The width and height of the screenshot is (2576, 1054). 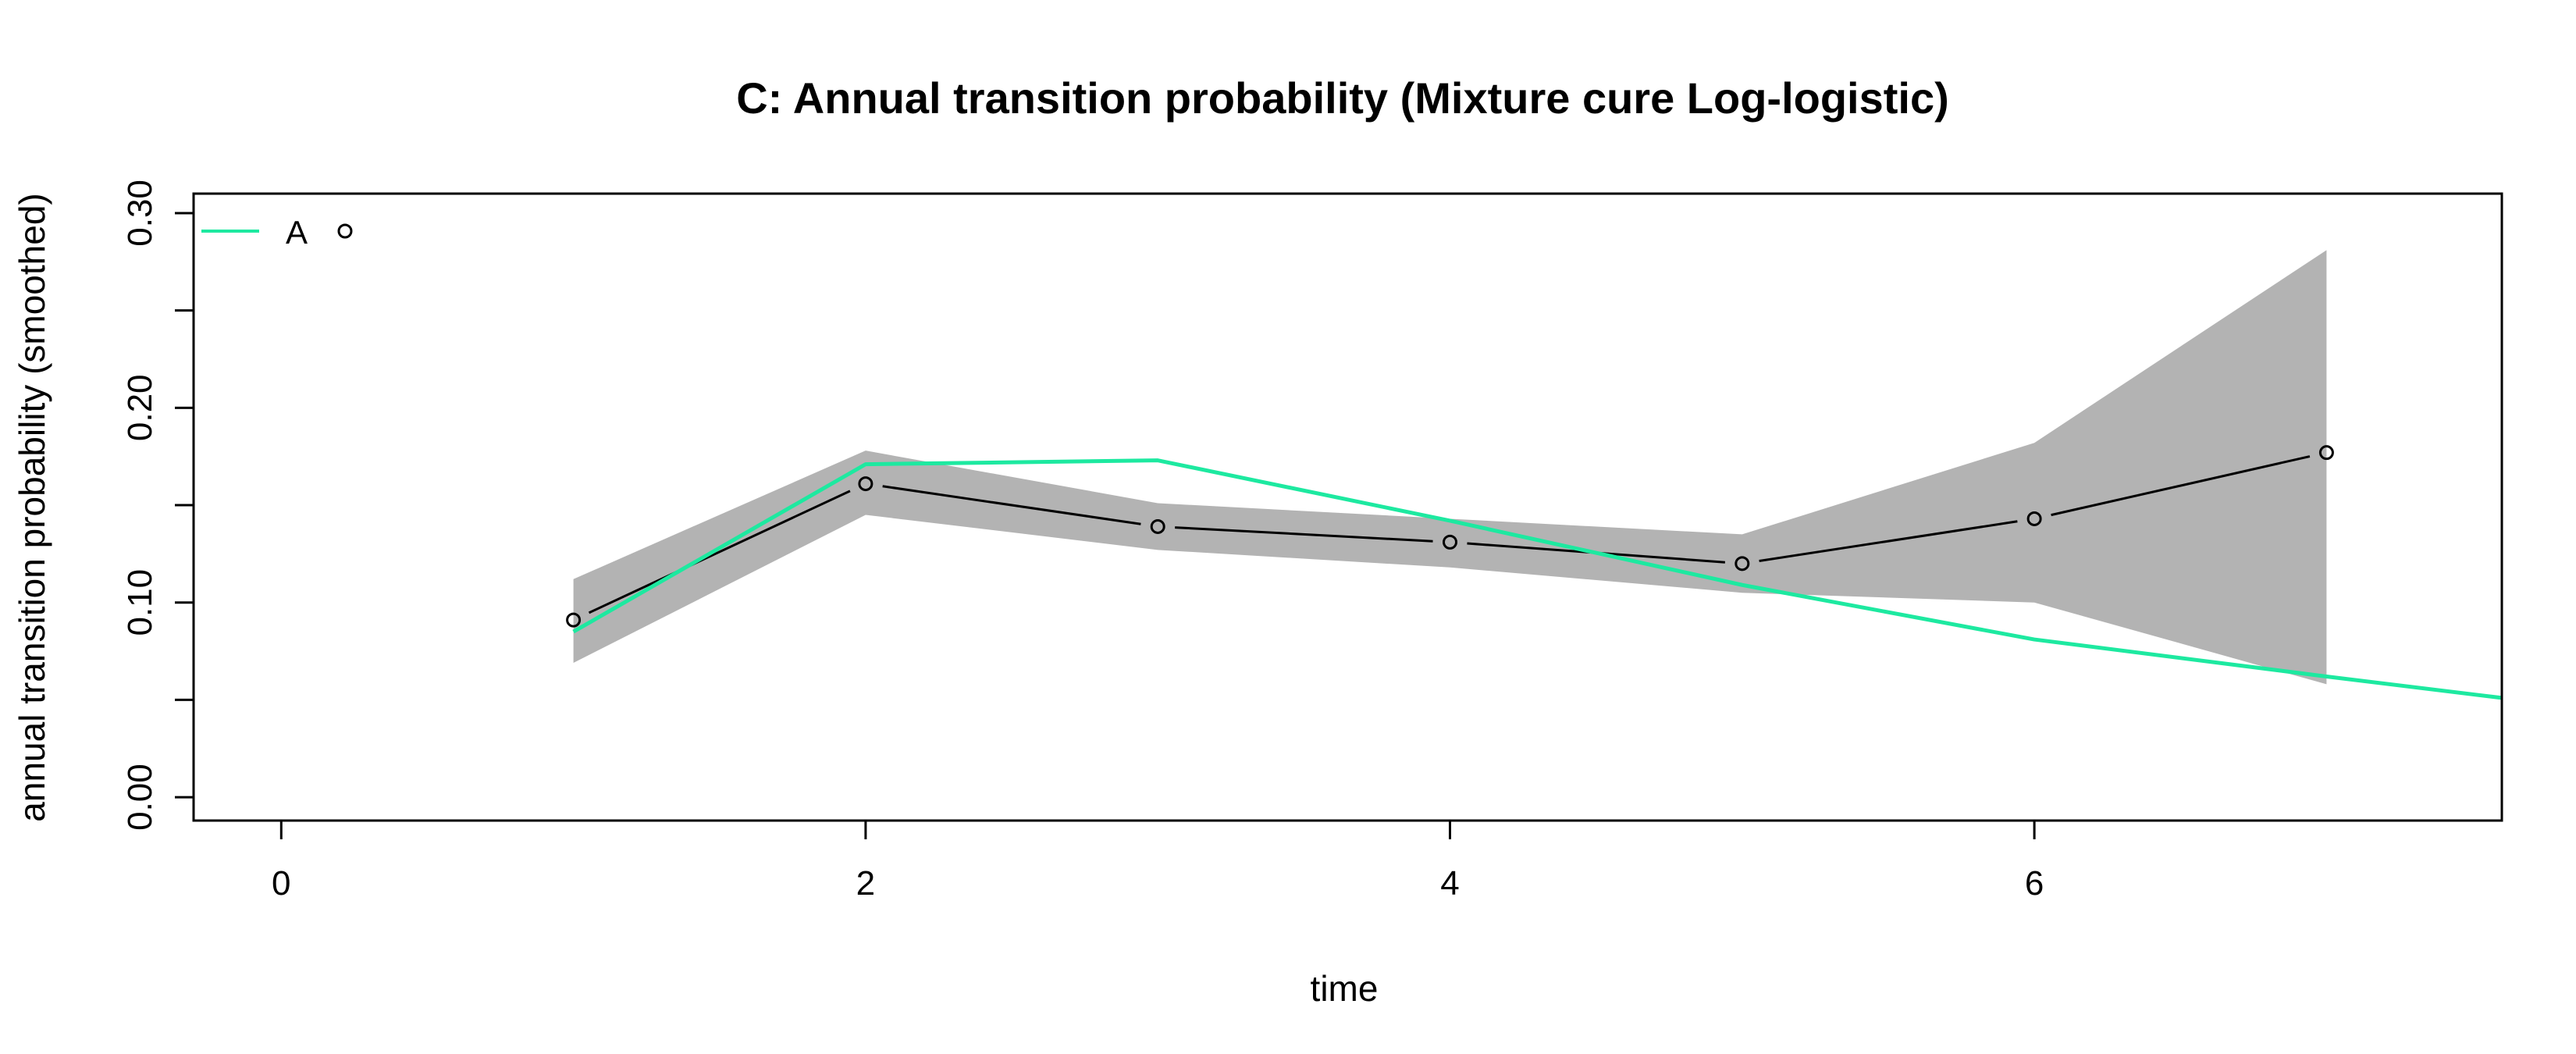 I want to click on observed-series-layer, so click(x=1450, y=536).